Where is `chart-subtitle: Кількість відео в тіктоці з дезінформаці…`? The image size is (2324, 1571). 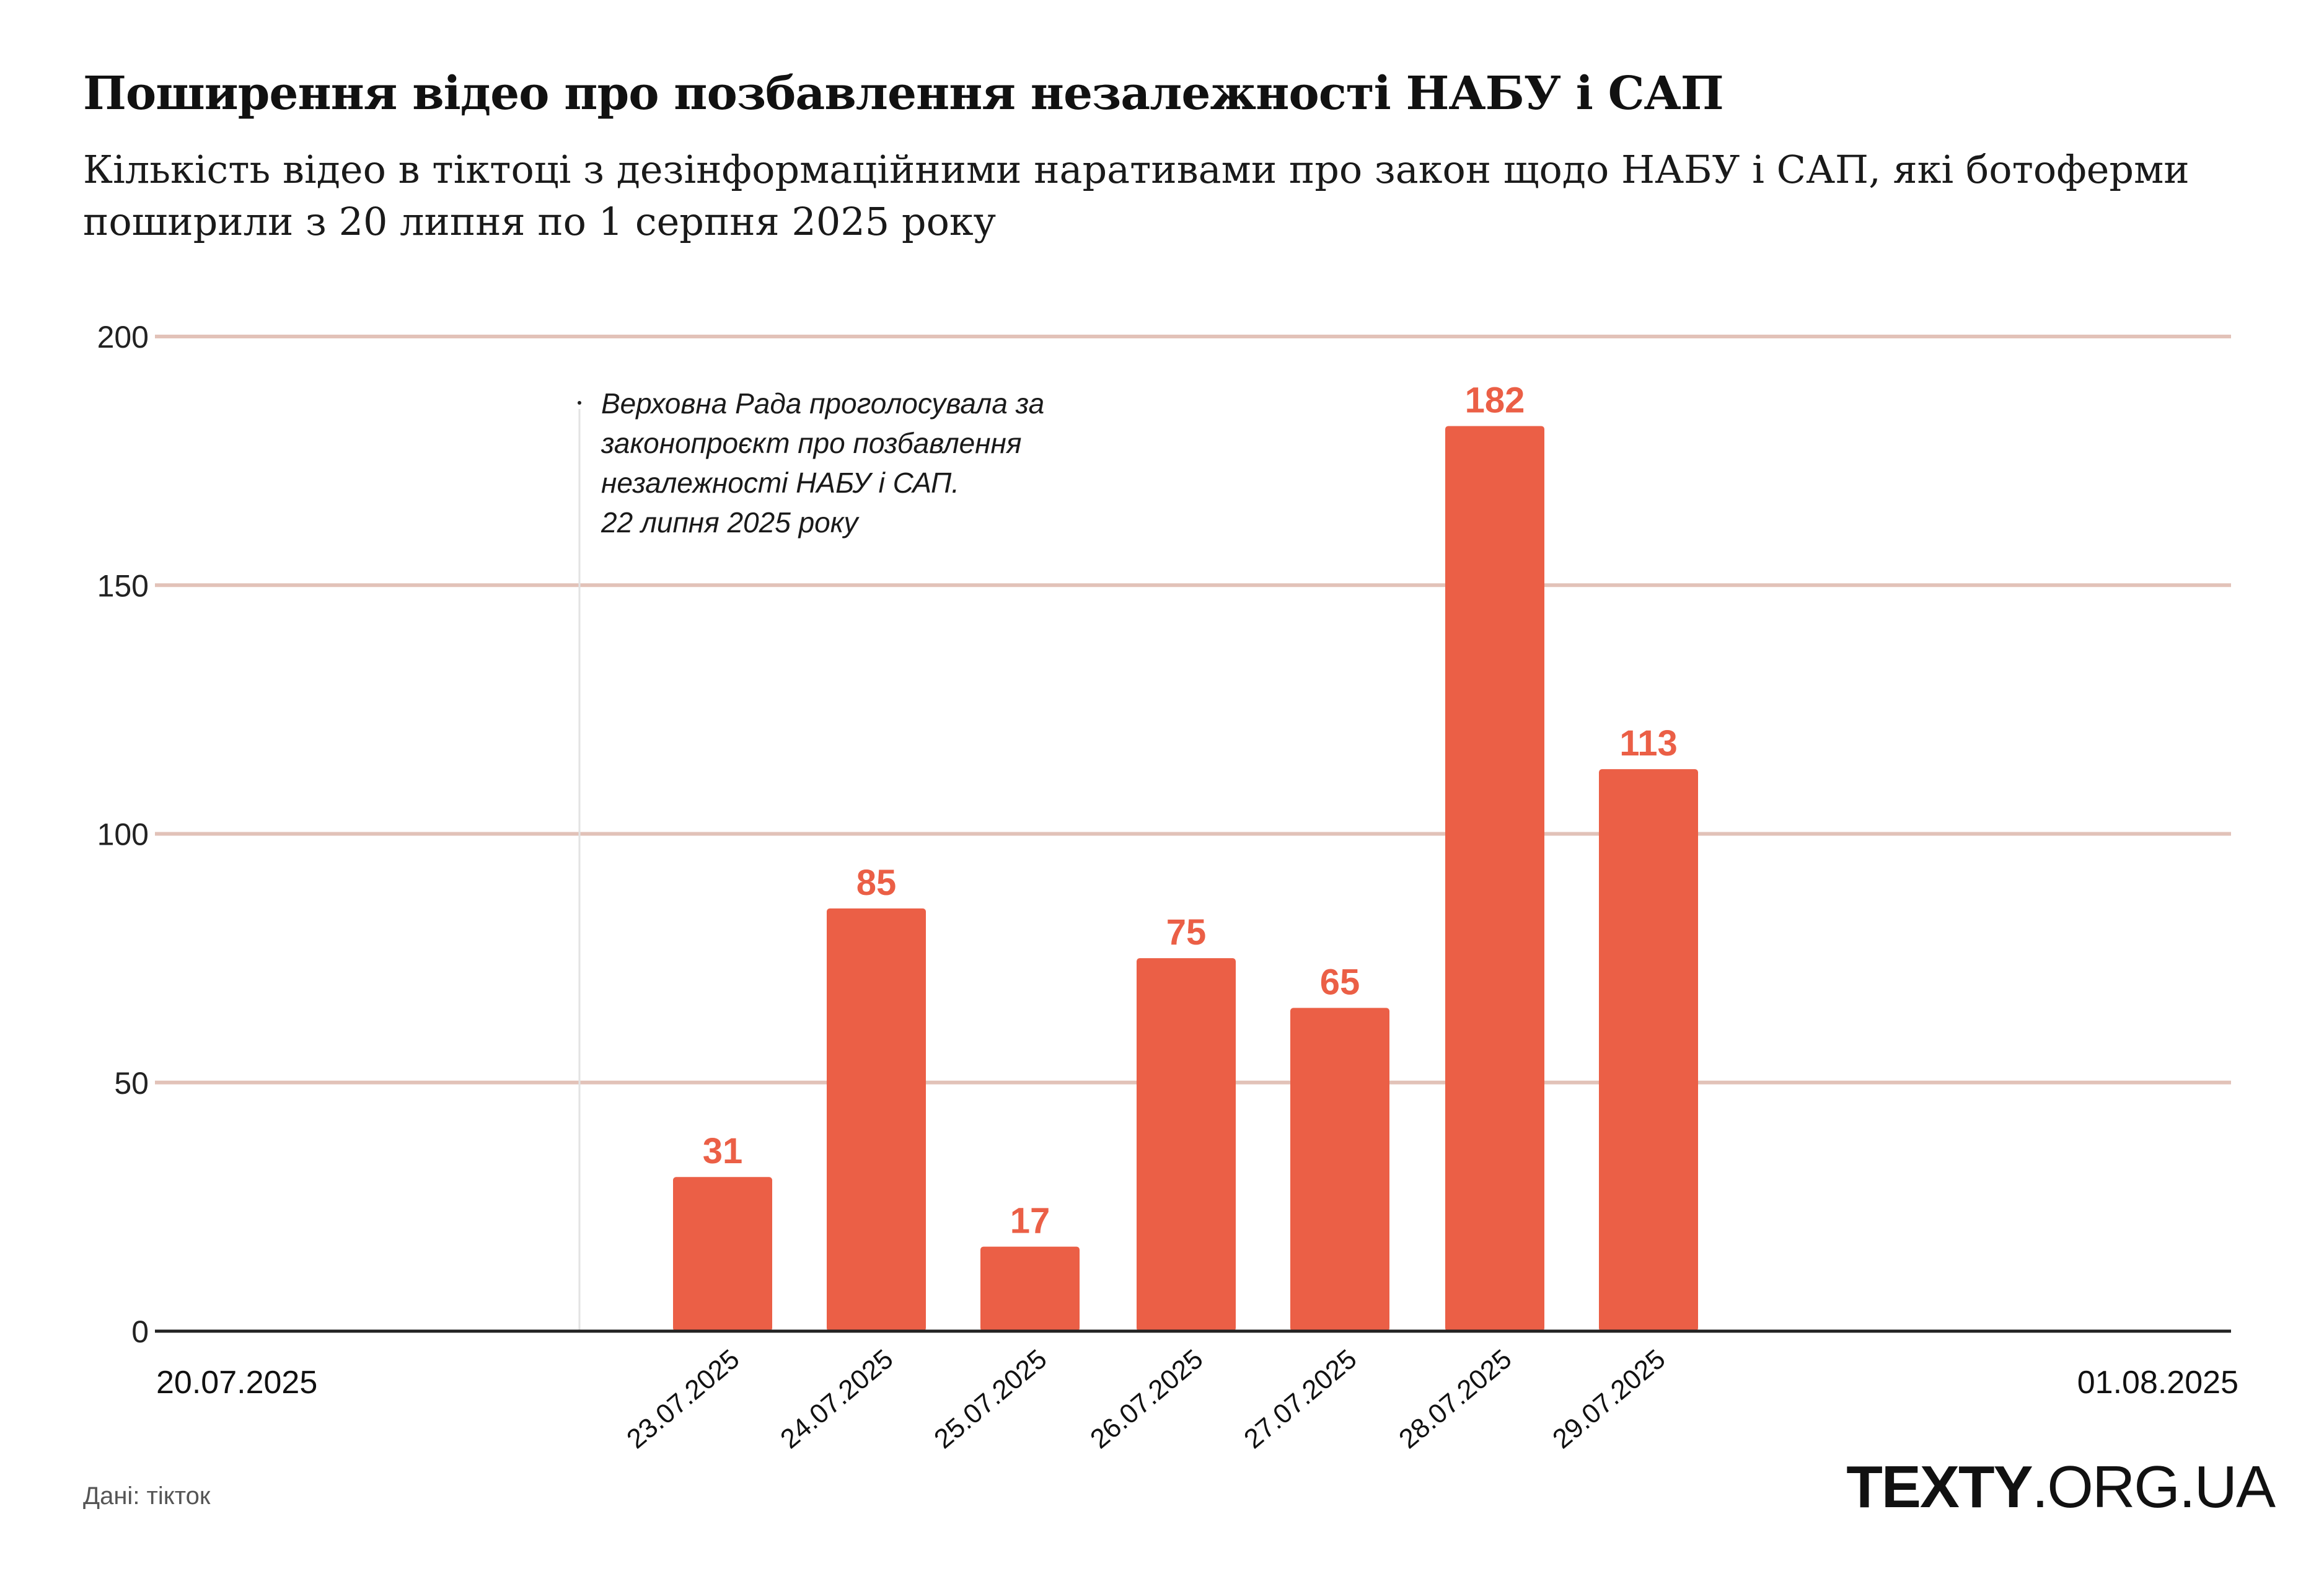 chart-subtitle: Кількість відео в тіктоці з дезінформаці… is located at coordinates (1136, 195).